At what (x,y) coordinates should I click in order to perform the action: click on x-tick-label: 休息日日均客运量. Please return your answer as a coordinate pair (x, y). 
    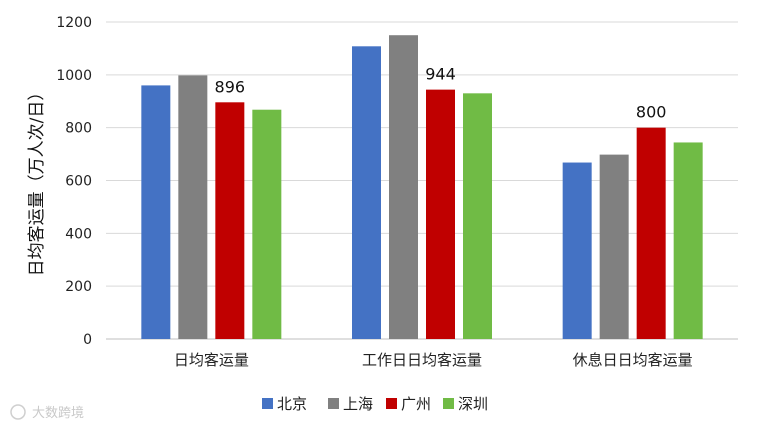
    Looking at the image, I should click on (633, 360).